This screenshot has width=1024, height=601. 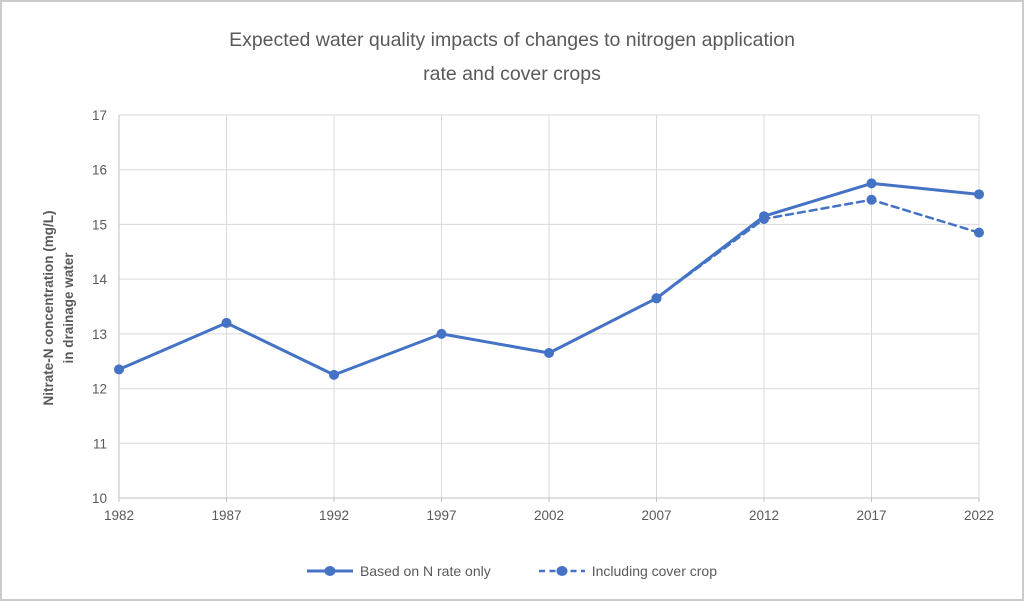 I want to click on legend-swatch-dashed-line-icon, so click(x=561, y=571).